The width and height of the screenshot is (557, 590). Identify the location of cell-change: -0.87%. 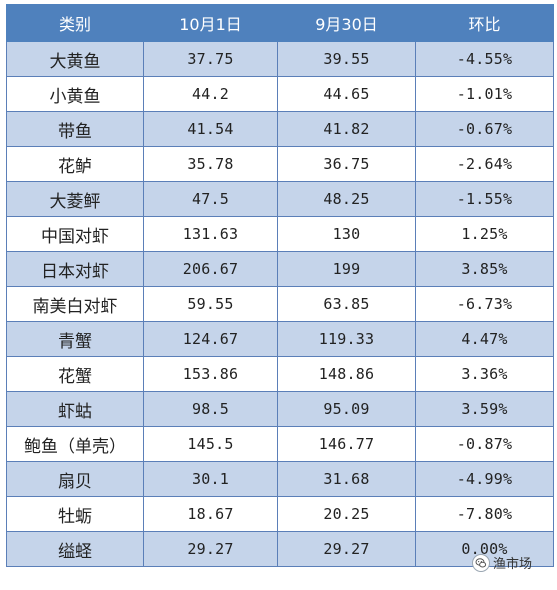
(484, 444).